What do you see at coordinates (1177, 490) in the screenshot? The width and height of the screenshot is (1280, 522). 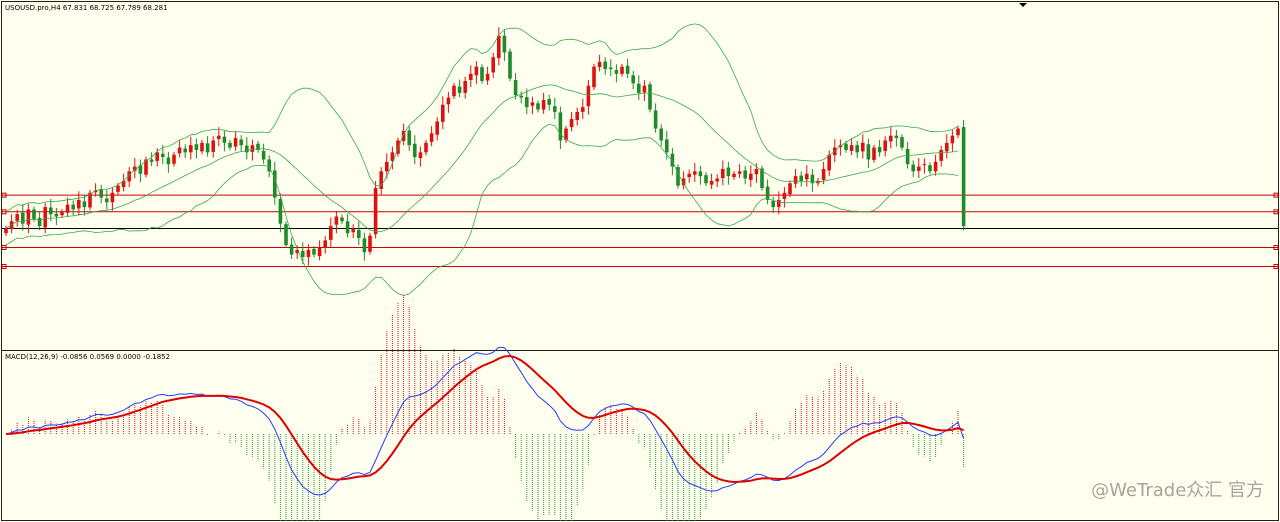 I see `watermark-text: @WeTrade众汇 官方` at bounding box center [1177, 490].